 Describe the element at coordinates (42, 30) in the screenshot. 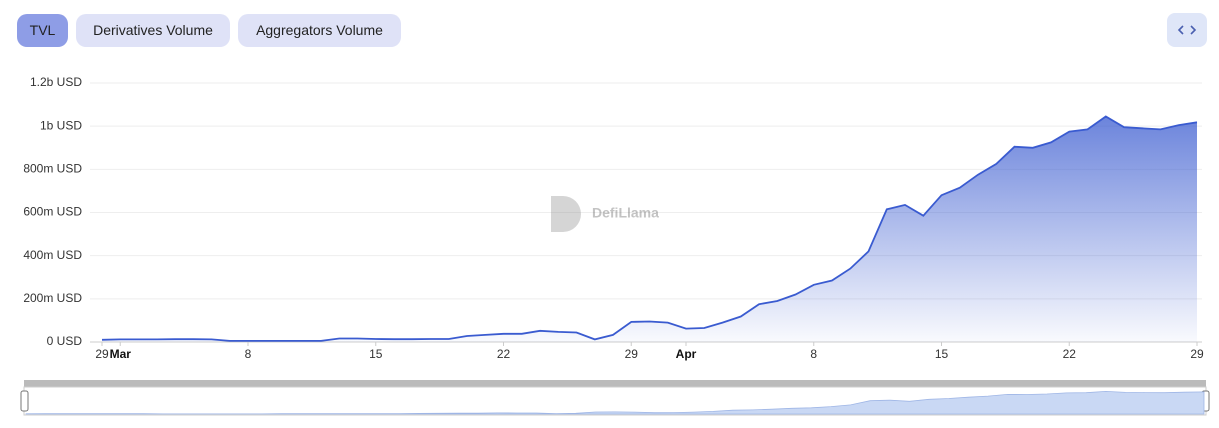

I see `tab: TVL` at that location.